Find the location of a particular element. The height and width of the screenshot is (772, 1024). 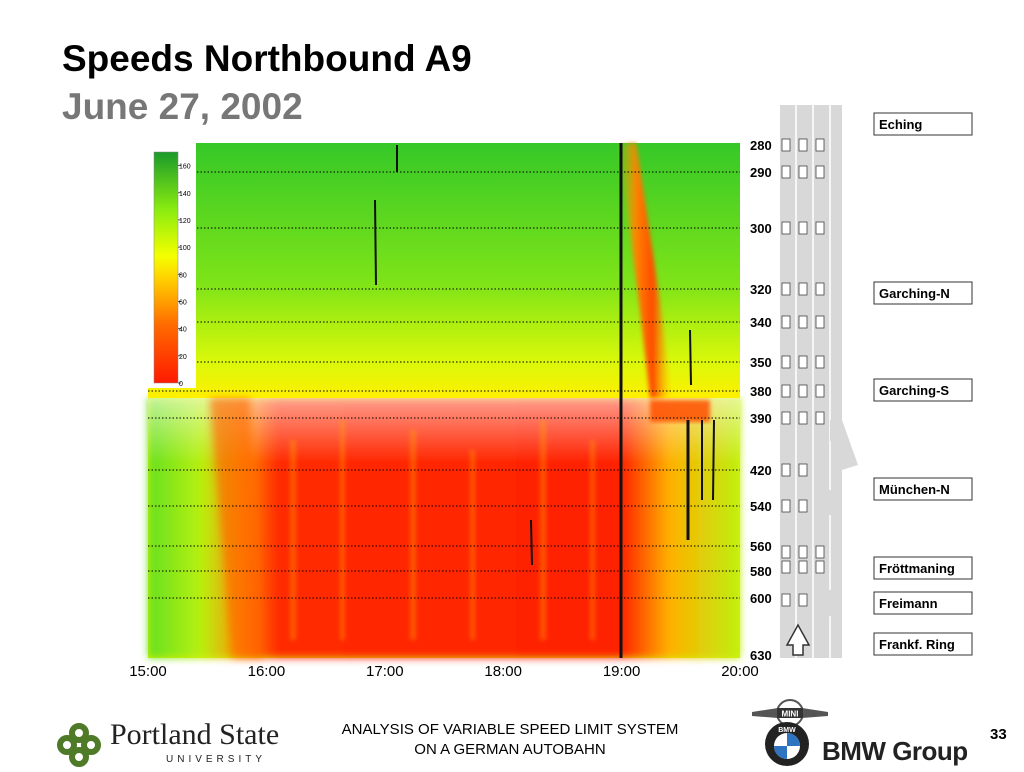

bmw-mini-logos: MINI BMW is located at coordinates (790, 732).